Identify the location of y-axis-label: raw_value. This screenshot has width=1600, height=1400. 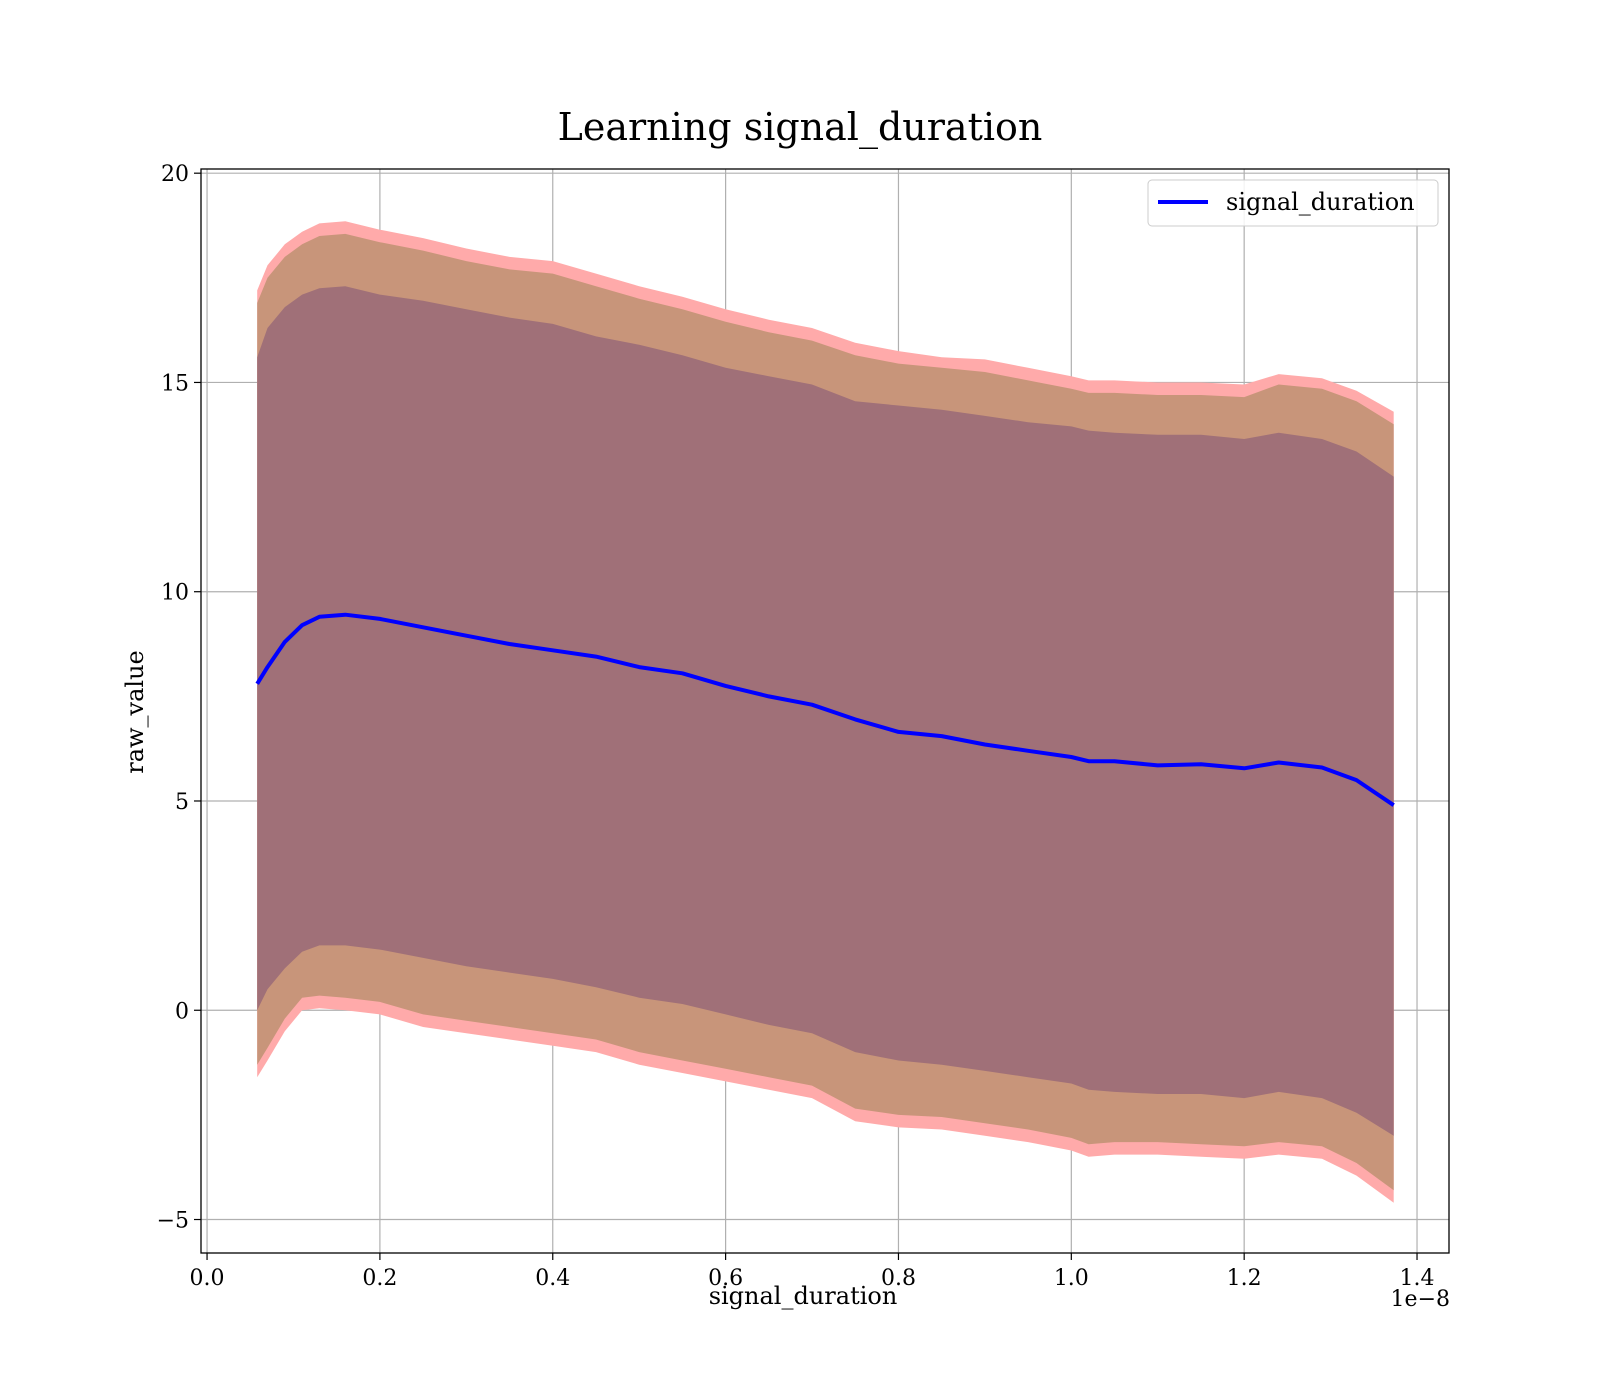
(135, 712).